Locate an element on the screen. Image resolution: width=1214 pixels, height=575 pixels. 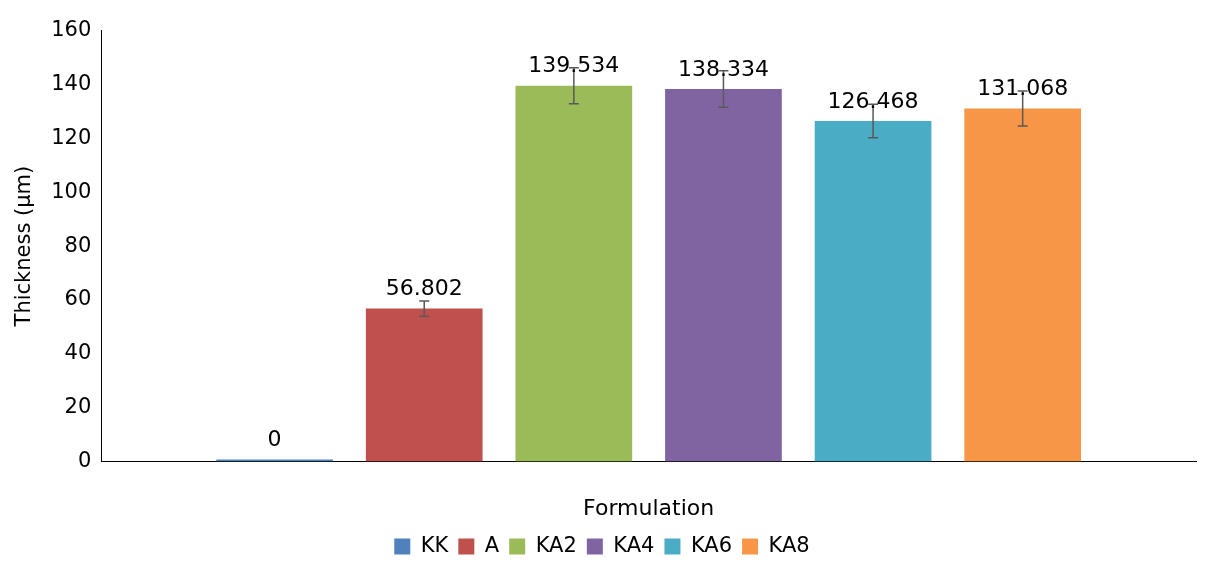
data-label: 0 is located at coordinates (274, 439).